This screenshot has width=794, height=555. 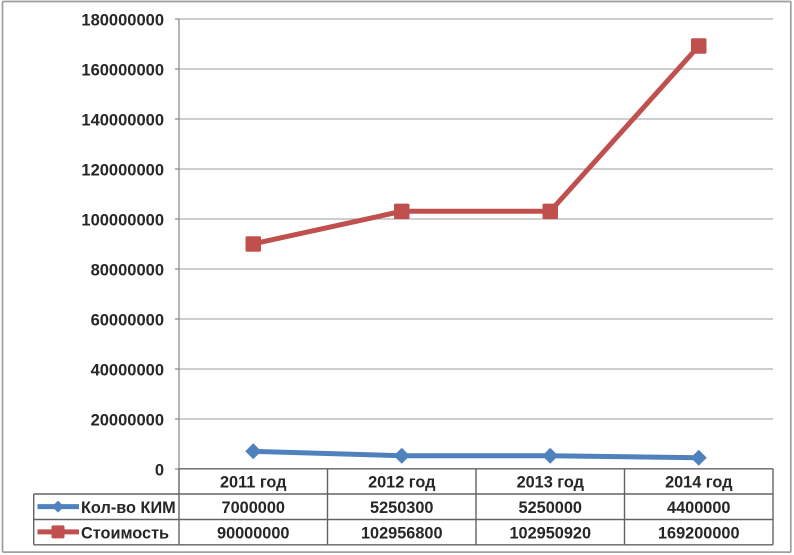 What do you see at coordinates (551, 533) in the screenshot?
I see `svg-text: 102950920` at bounding box center [551, 533].